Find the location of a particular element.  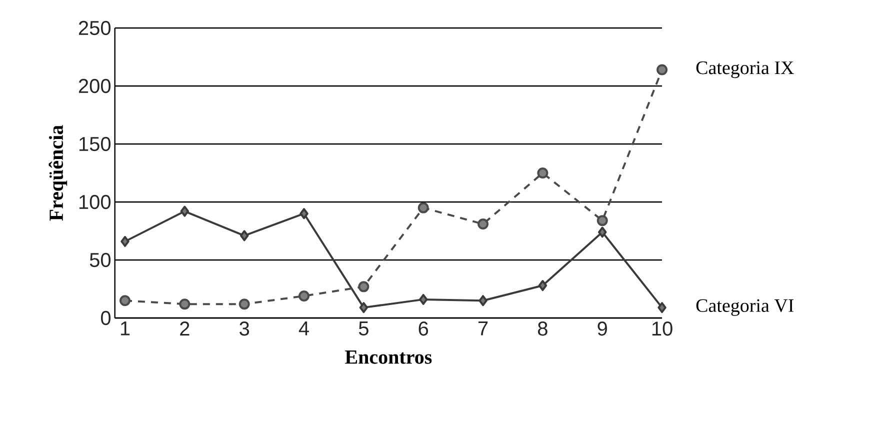

y-tick-label: 0 is located at coordinates (105, 318).